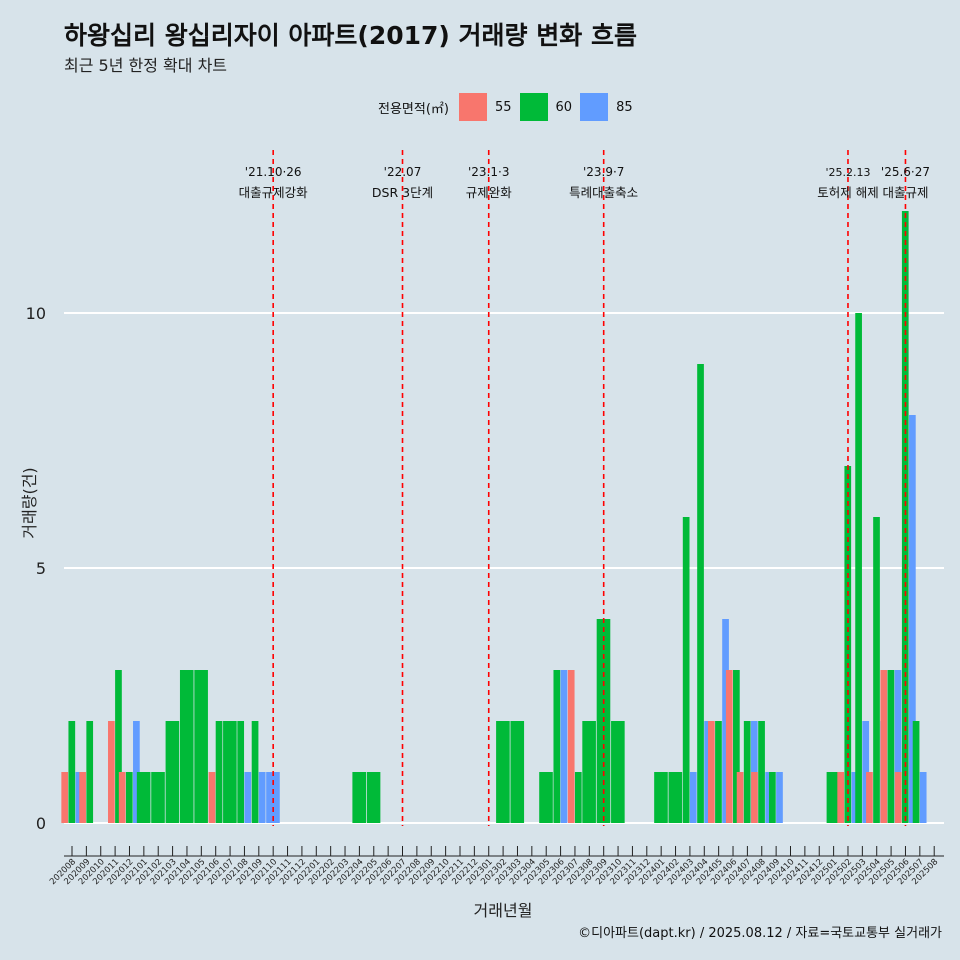 The width and height of the screenshot is (960, 960). I want to click on y-tick-label-10: 10, so click(36, 313).